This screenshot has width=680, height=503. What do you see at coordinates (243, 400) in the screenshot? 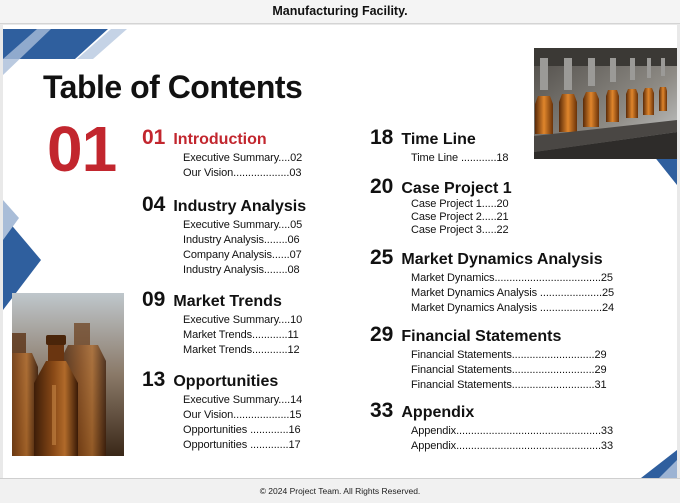
I see `toc-entry: Executive Summary....14` at bounding box center [243, 400].